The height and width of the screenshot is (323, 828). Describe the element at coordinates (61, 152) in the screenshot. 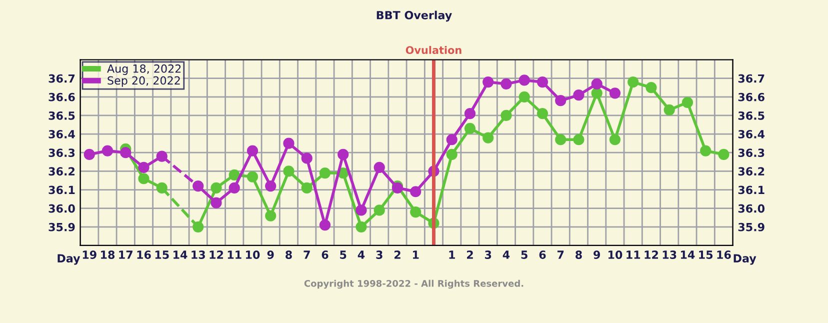

I see `y-tick-label: 36.3` at that location.